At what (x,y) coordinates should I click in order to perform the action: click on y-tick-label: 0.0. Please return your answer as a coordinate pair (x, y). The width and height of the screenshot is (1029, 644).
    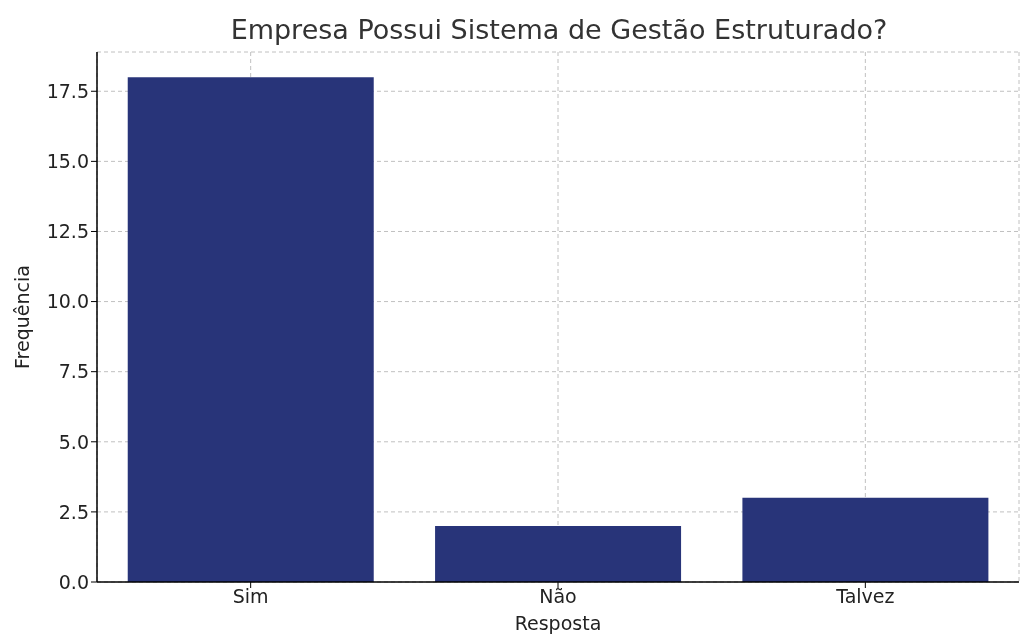
    Looking at the image, I should click on (73, 581).